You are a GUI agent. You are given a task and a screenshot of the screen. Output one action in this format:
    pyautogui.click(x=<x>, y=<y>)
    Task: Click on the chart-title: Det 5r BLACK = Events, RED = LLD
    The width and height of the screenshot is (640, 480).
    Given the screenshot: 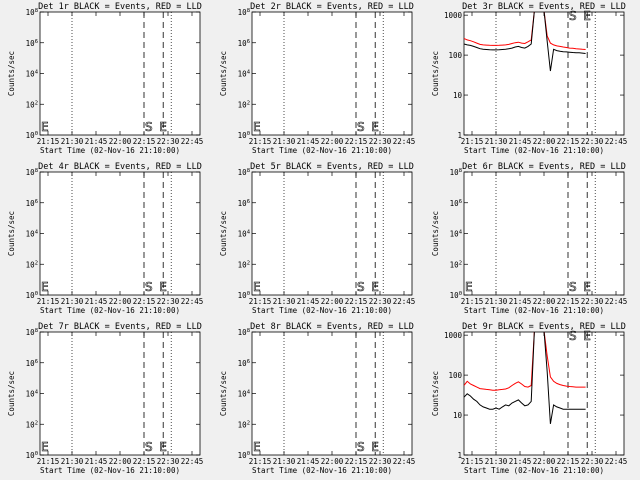 What is the action you would take?
    pyautogui.click(x=332, y=167)
    